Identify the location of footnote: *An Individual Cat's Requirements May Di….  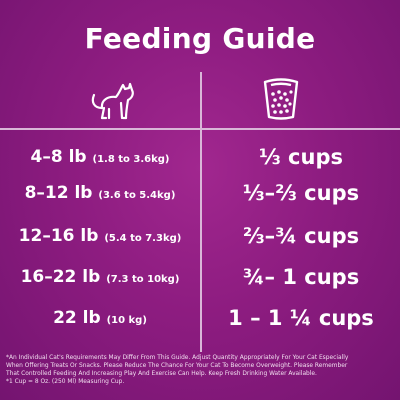
(200, 370).